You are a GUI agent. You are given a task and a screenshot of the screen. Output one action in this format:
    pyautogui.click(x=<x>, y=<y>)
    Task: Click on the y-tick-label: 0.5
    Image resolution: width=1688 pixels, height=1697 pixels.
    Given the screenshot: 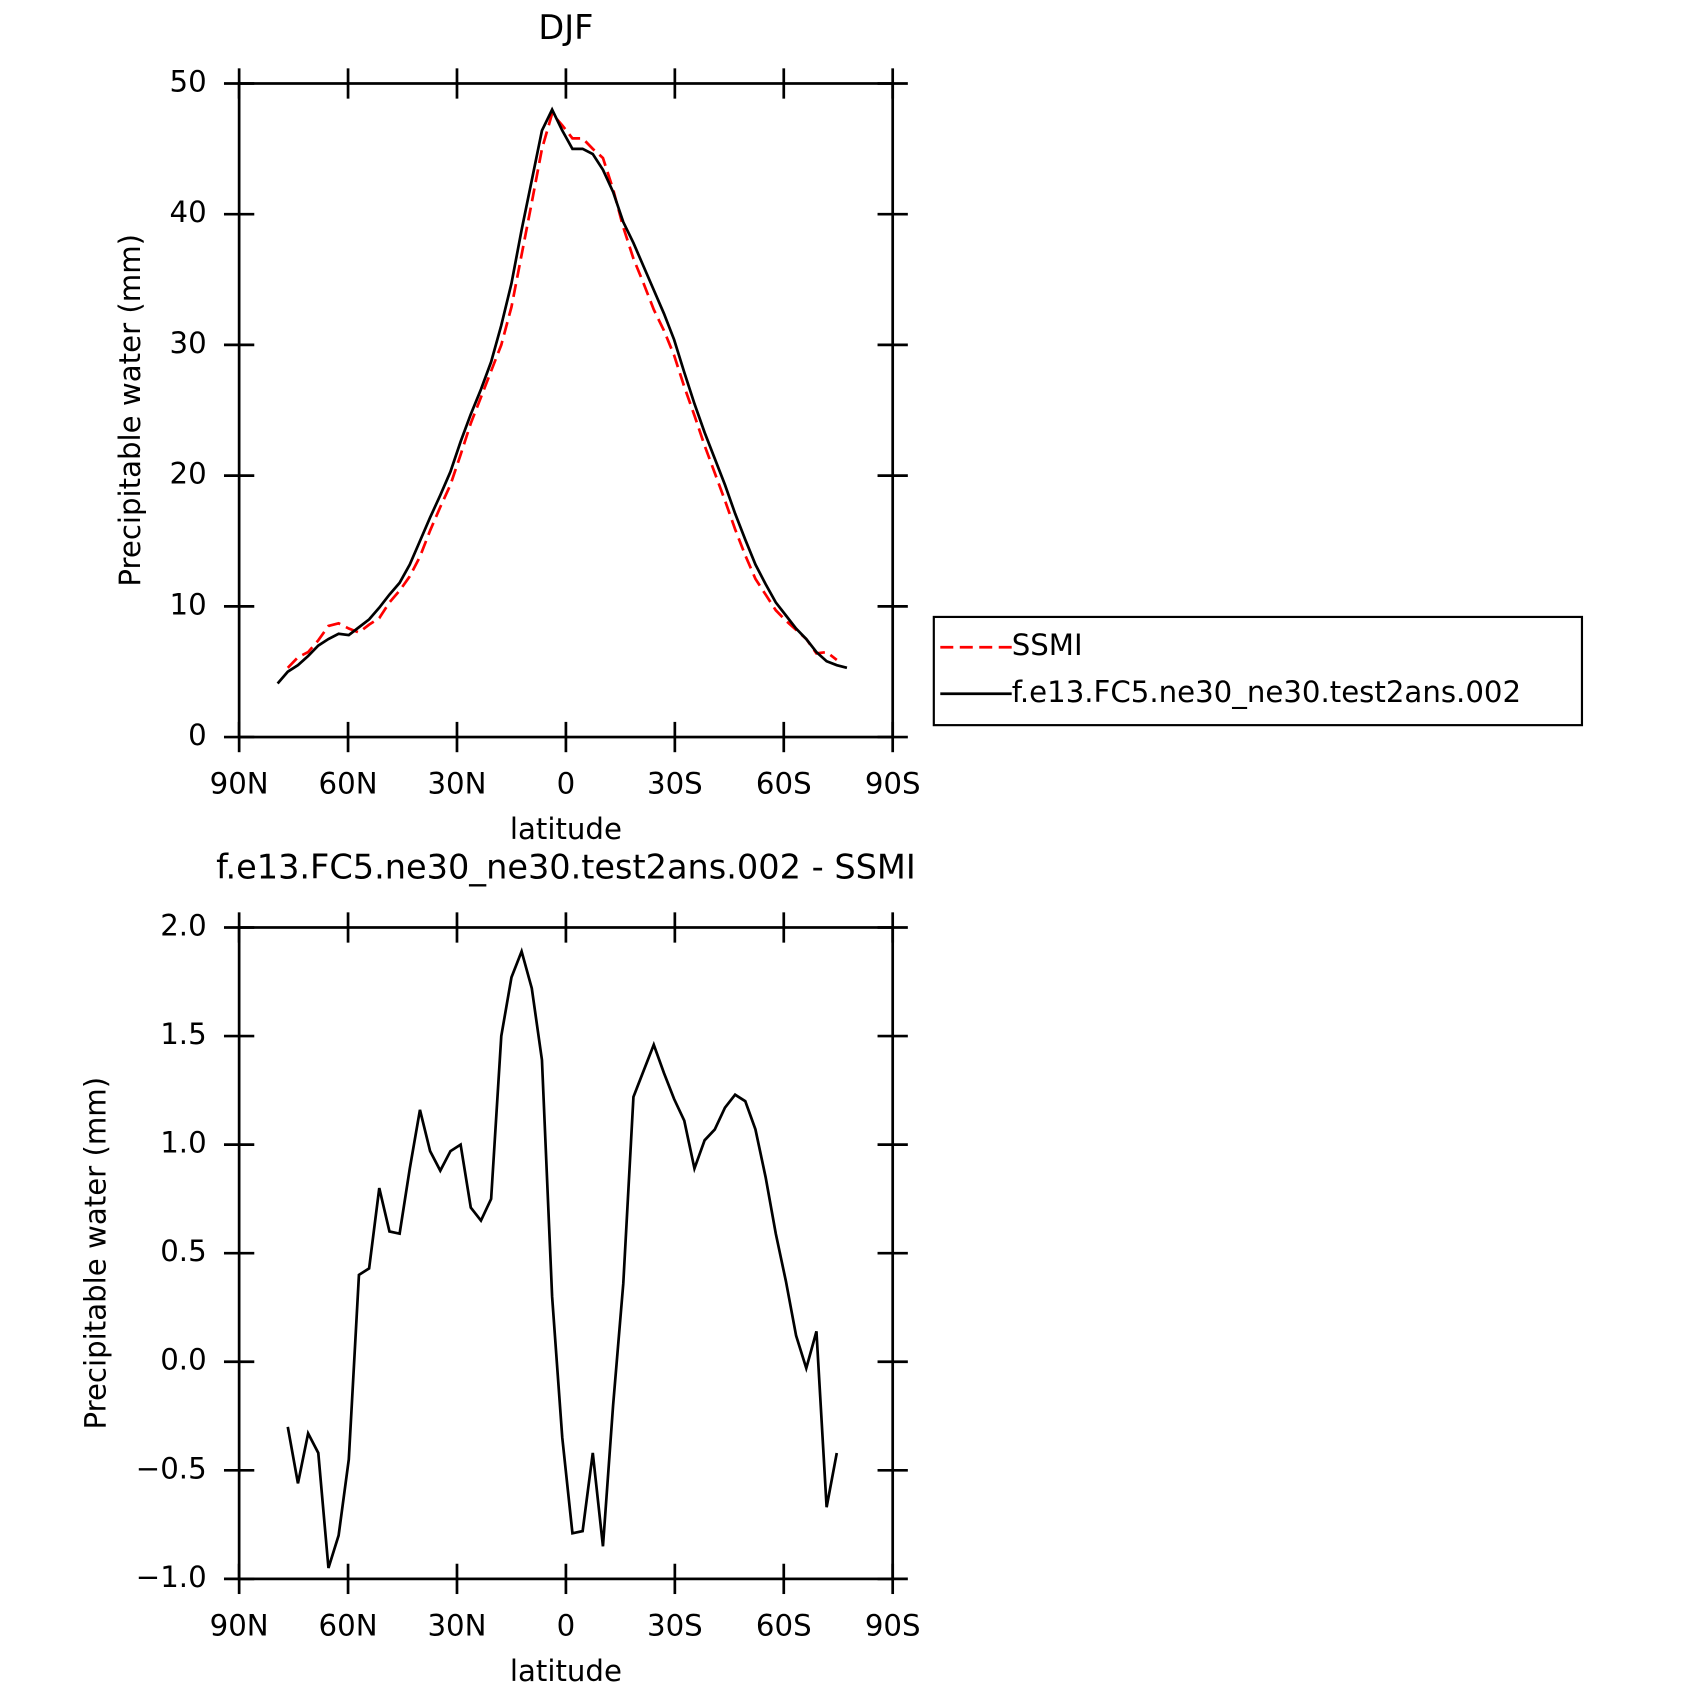 What is the action you would take?
    pyautogui.click(x=183, y=1251)
    